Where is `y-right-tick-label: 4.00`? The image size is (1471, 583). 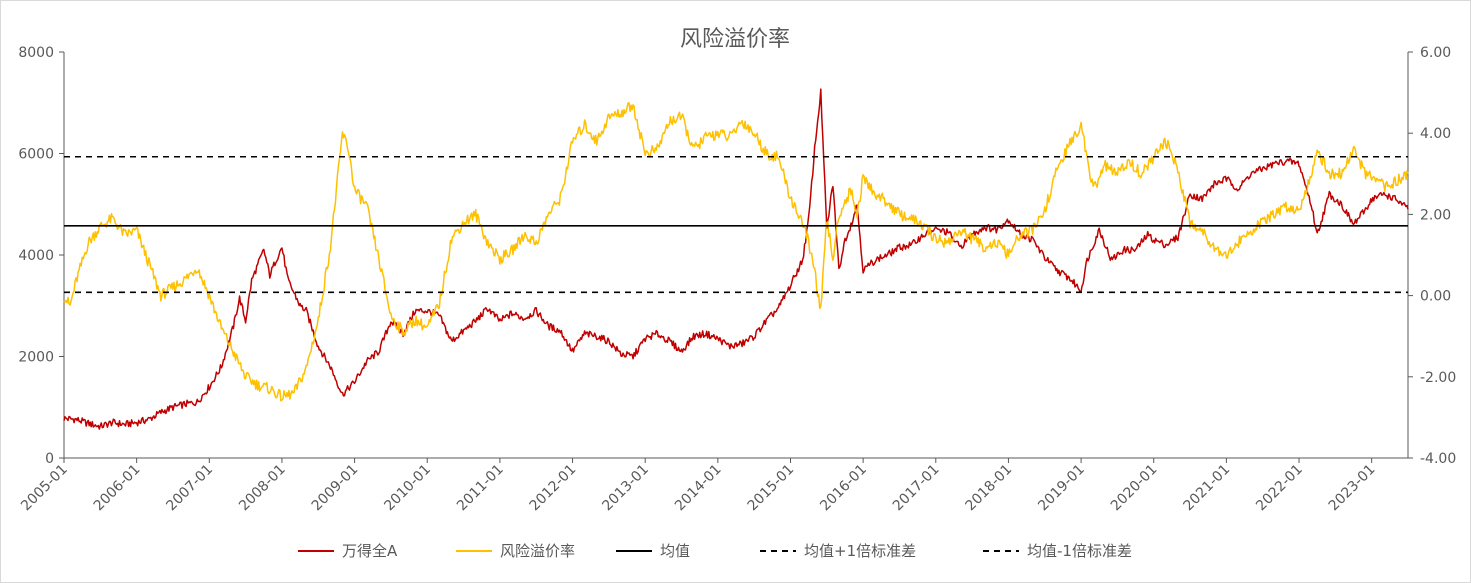 y-right-tick-label: 4.00 is located at coordinates (1435, 134).